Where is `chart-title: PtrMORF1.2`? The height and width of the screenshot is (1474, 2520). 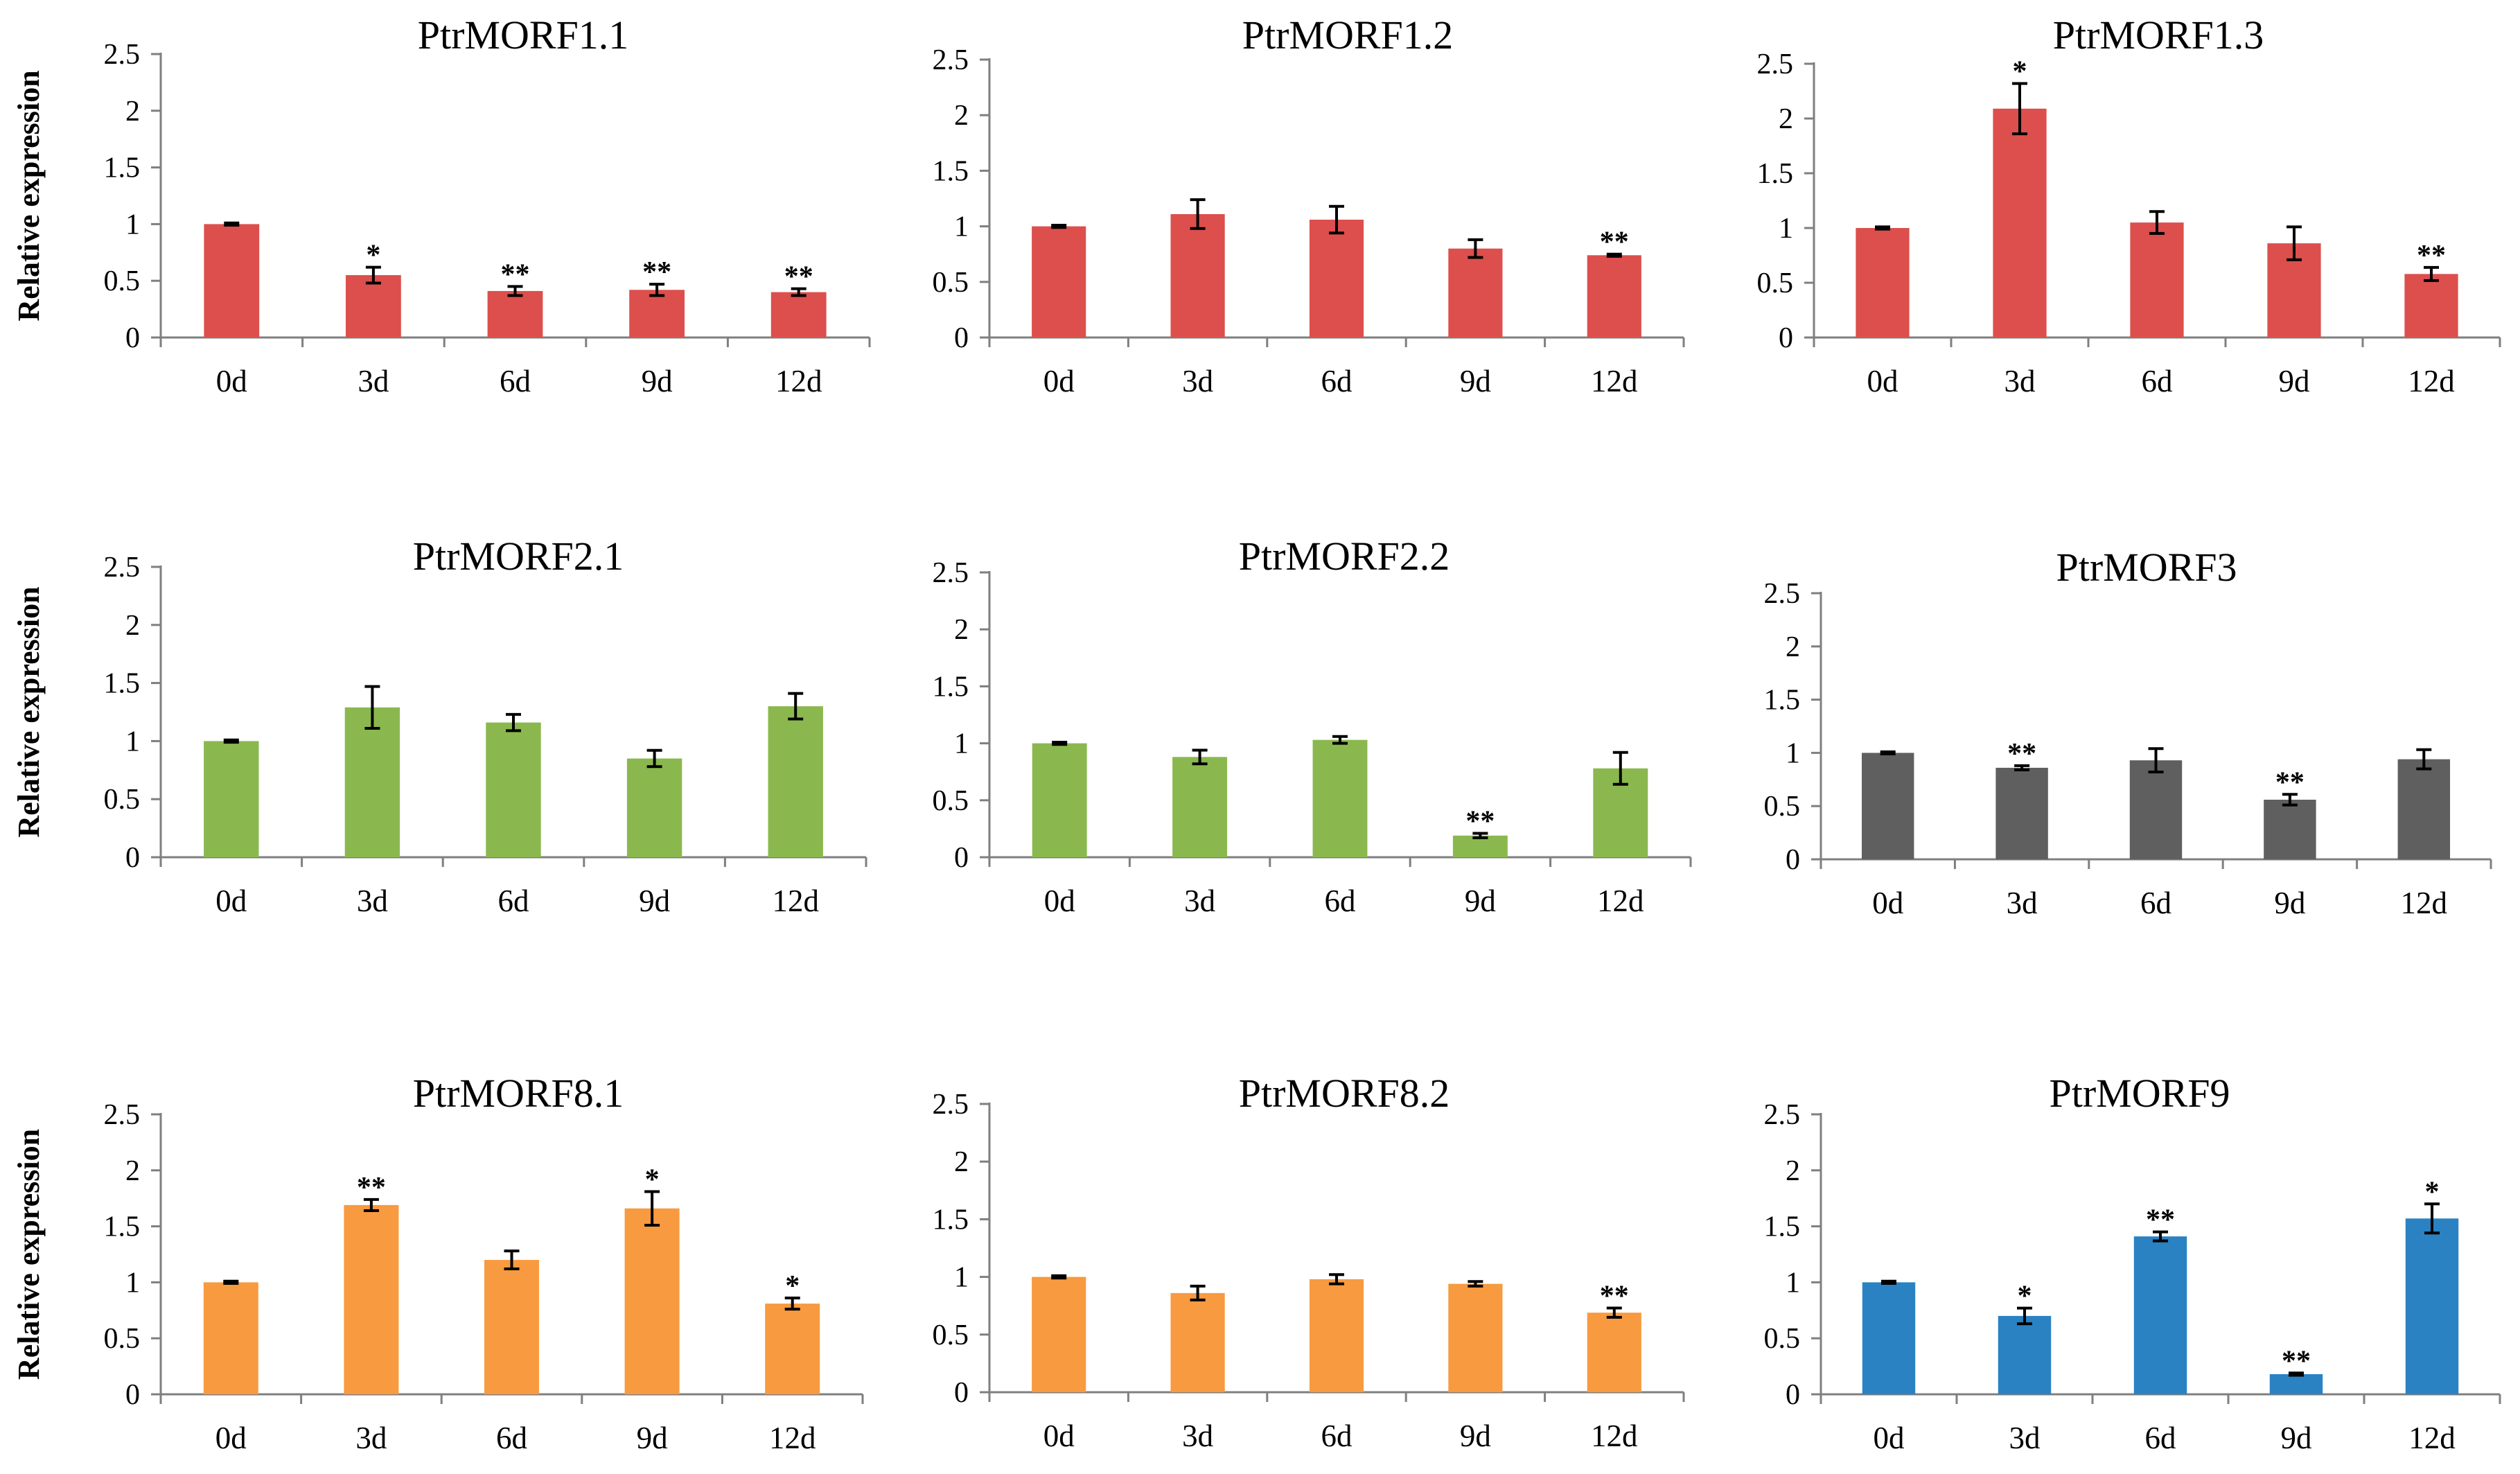 chart-title: PtrMORF1.2 is located at coordinates (1348, 35).